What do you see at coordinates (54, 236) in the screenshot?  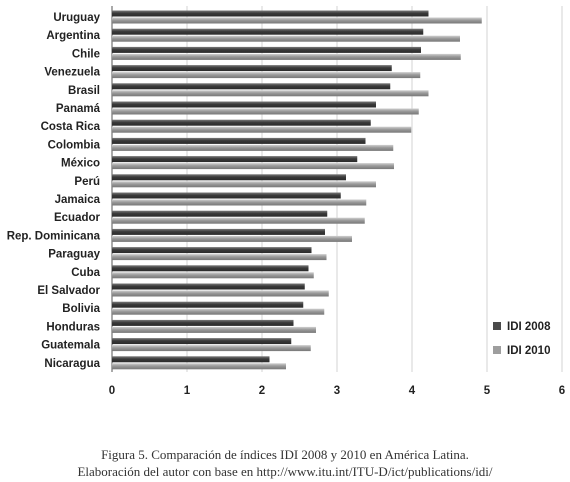 I see `category-label: Rep. Dominicana` at bounding box center [54, 236].